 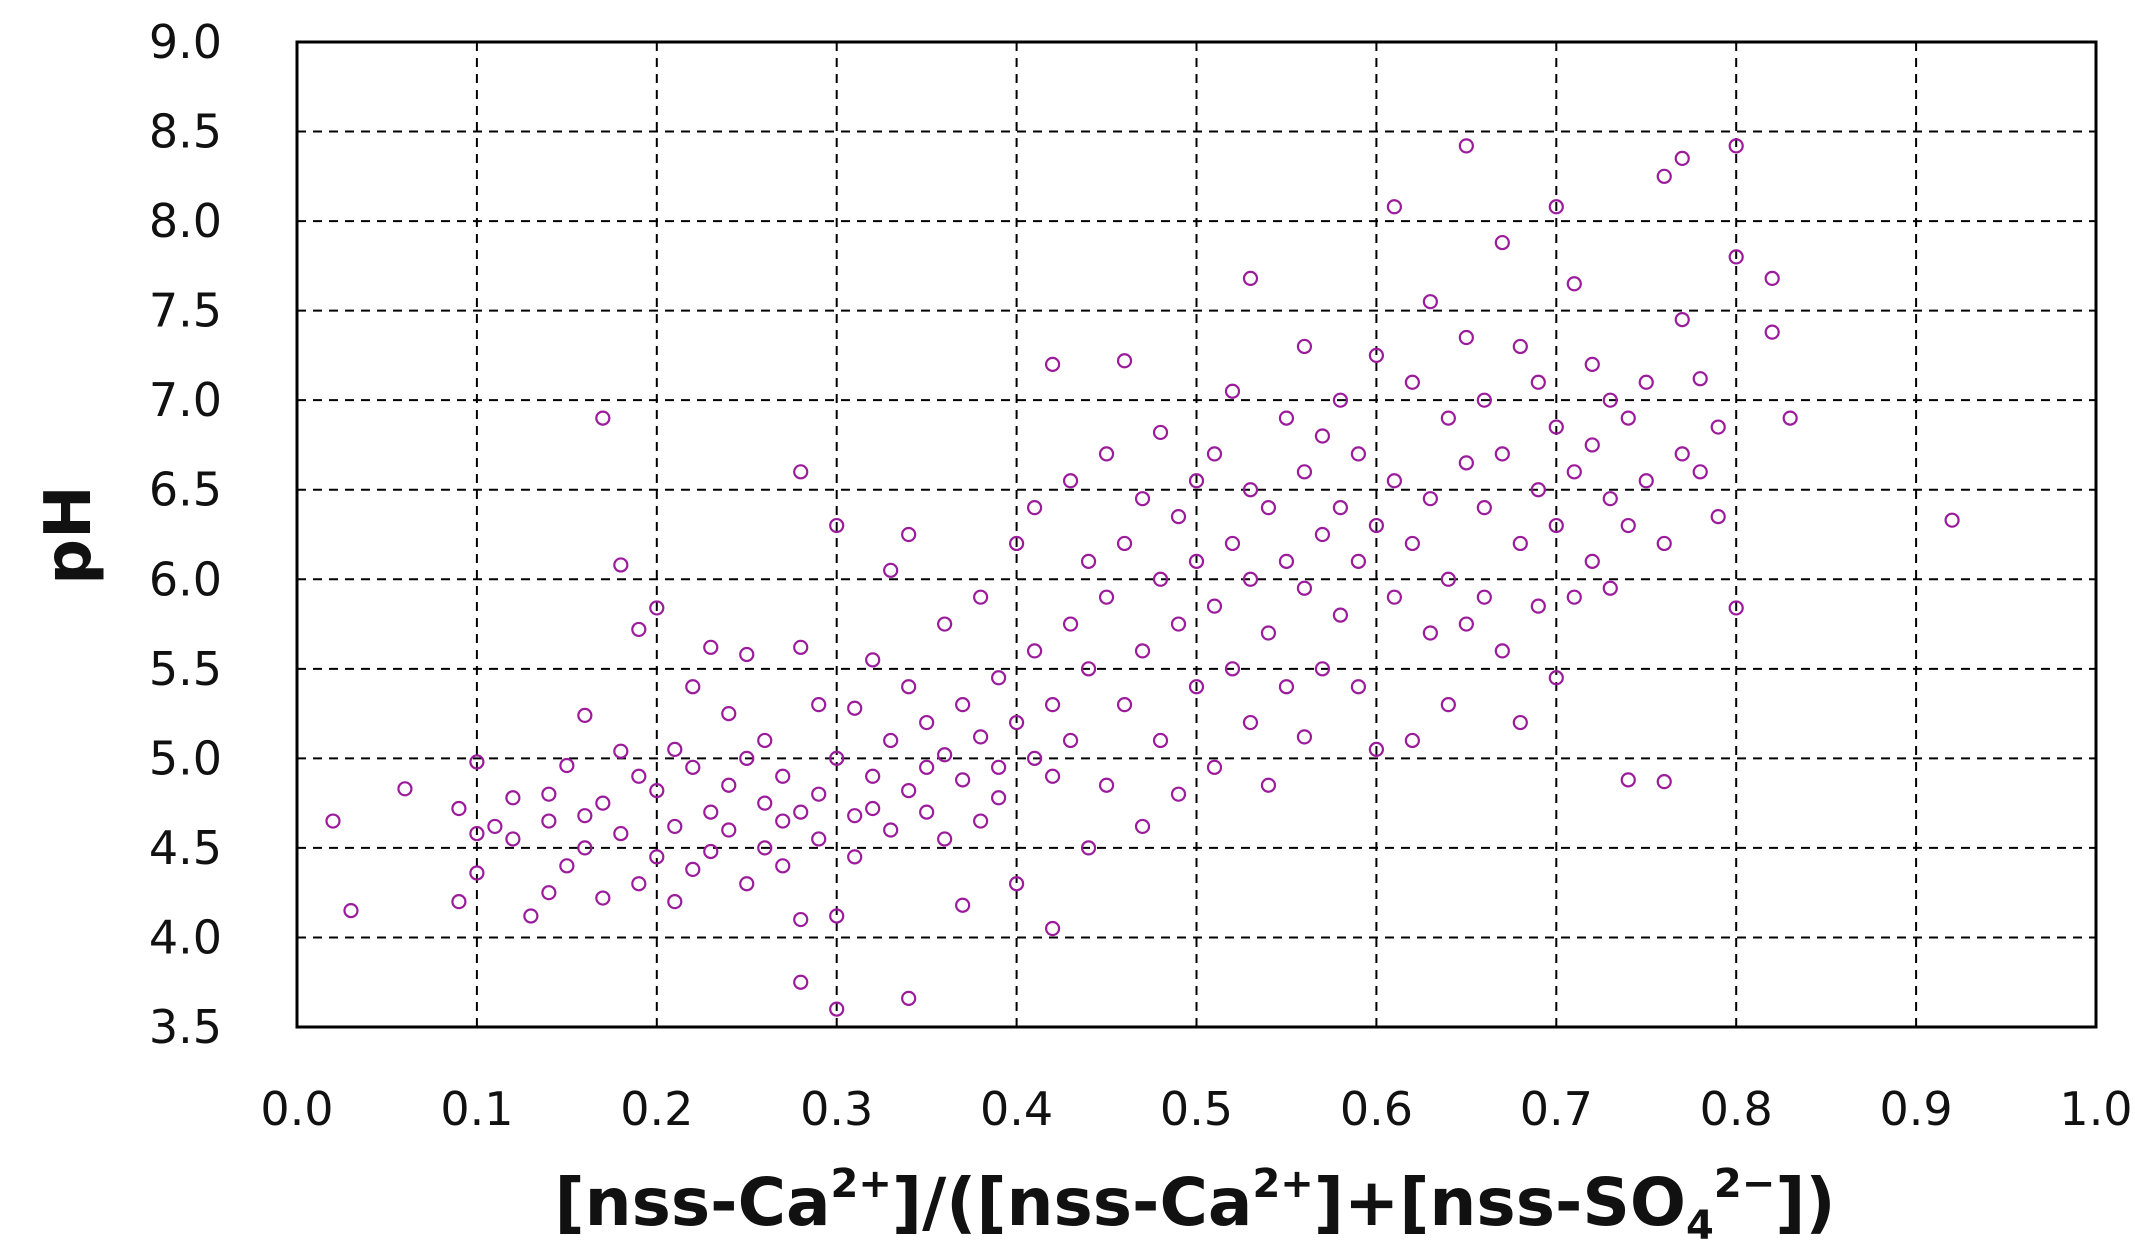 What do you see at coordinates (692, 1202) in the screenshot?
I see `x-label-part-1: [nss-Ca` at bounding box center [692, 1202].